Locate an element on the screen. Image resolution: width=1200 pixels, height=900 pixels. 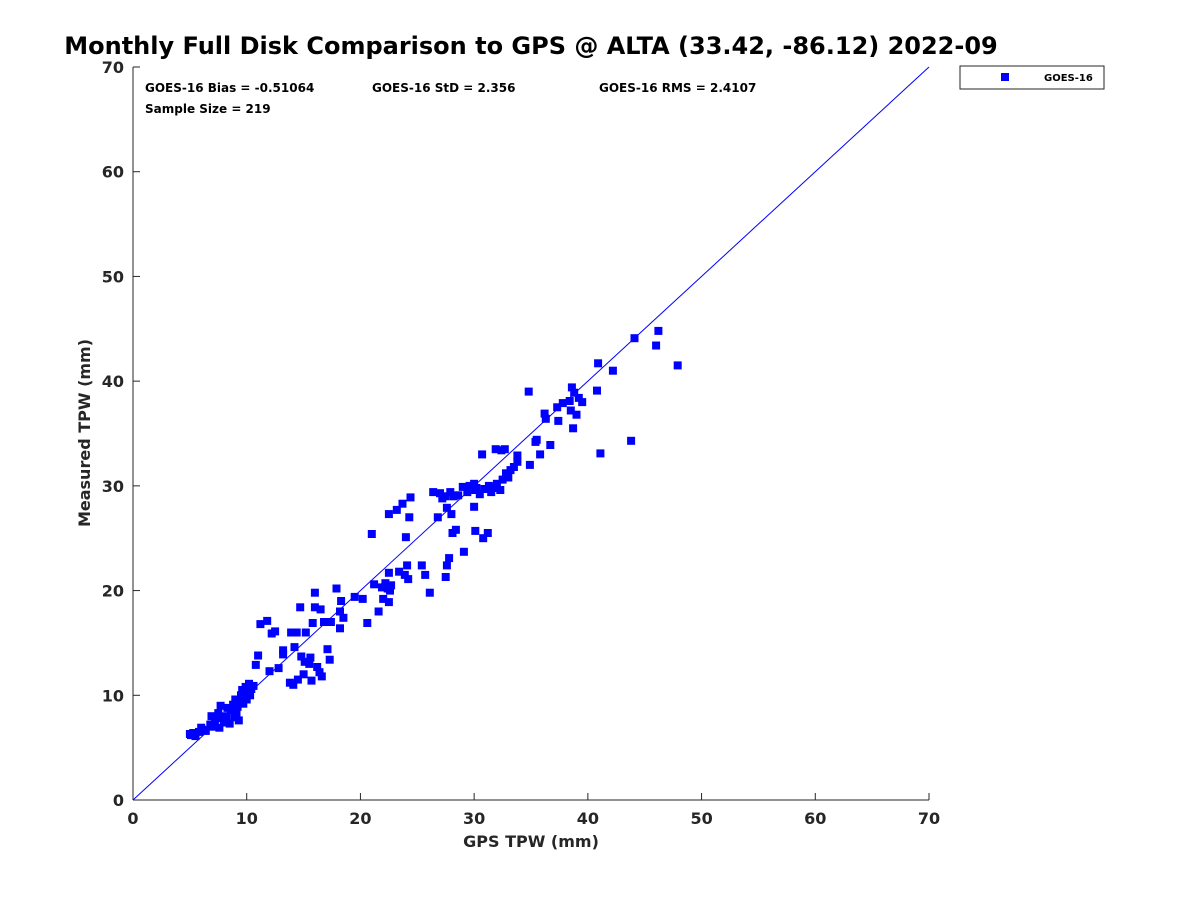
x-tick-label: 0 is located at coordinates (132, 818).